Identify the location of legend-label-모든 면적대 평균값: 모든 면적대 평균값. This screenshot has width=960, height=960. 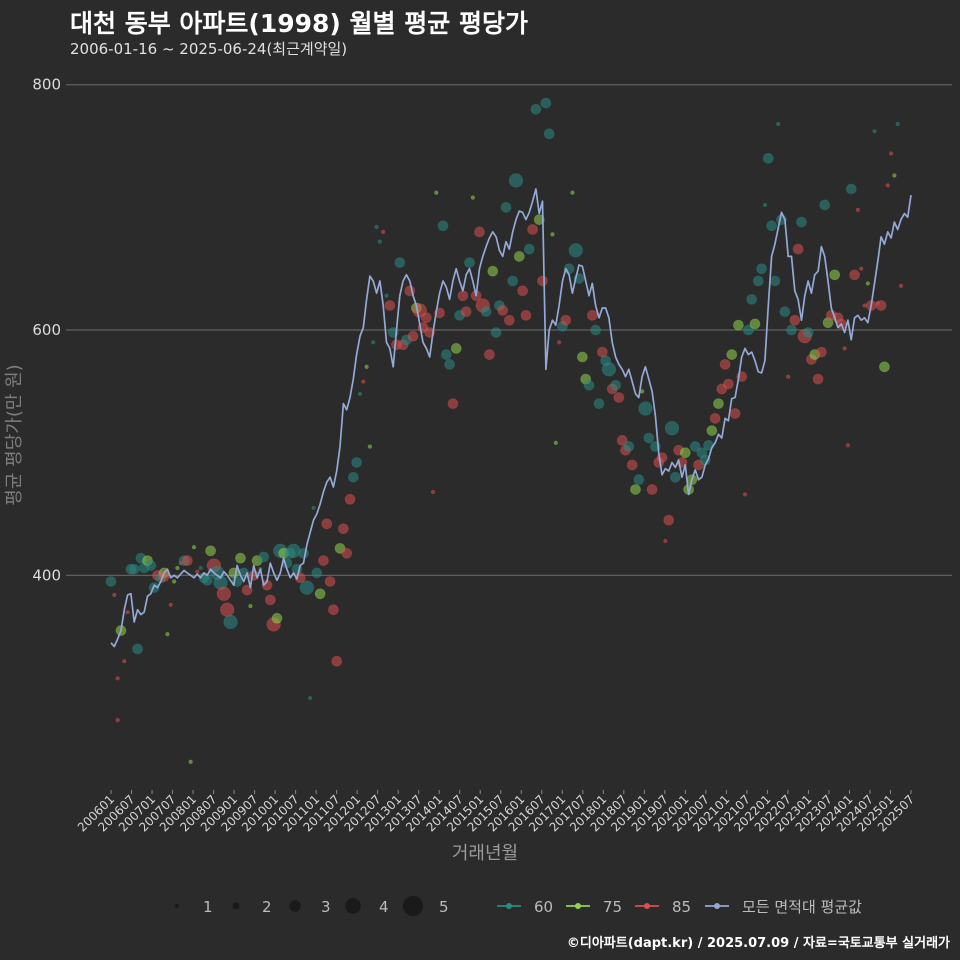
(802, 907).